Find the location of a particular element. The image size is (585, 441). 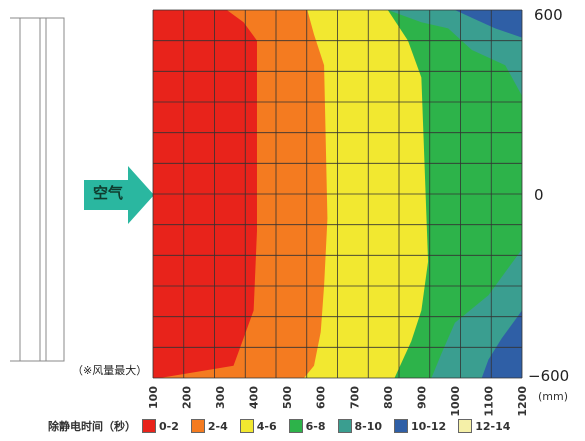

legend-item: 6-8 is located at coordinates (307, 426).